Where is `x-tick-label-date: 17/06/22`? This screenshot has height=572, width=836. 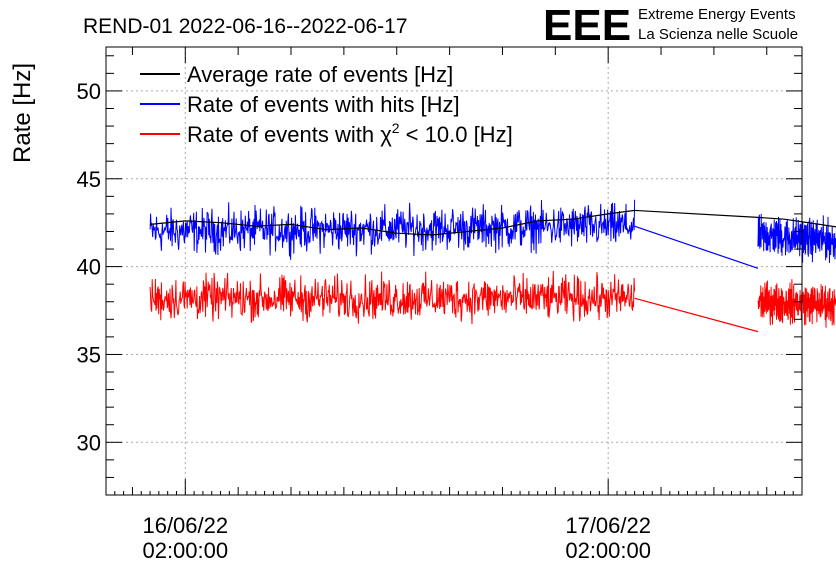
x-tick-label-date: 17/06/22 is located at coordinates (608, 525).